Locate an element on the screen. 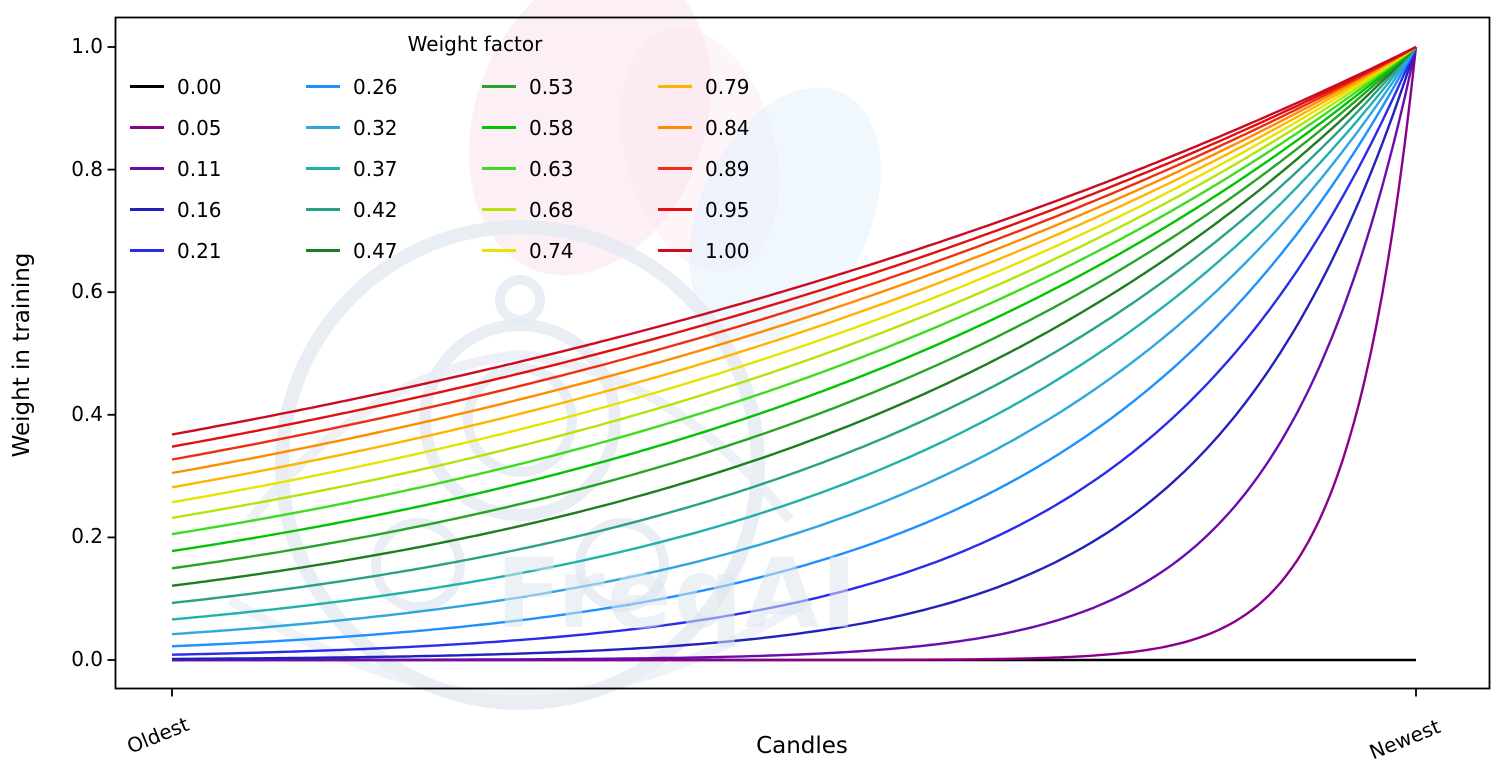 Image resolution: width=1502 pixels, height=769 pixels. legend-swatch-0.42 is located at coordinates (323, 209).